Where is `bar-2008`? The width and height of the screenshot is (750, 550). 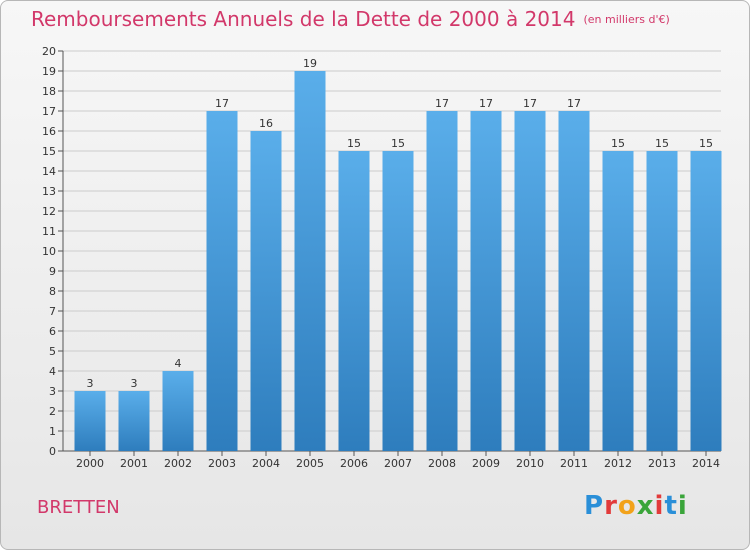 bar-2008 is located at coordinates (442, 281).